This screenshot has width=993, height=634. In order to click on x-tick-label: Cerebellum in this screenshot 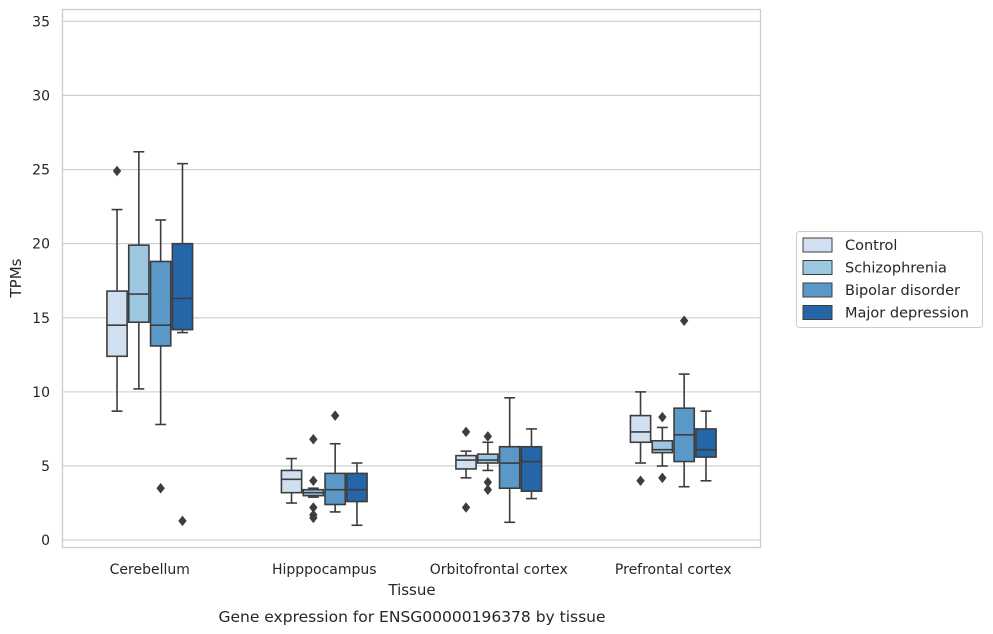, I will do `click(150, 570)`.